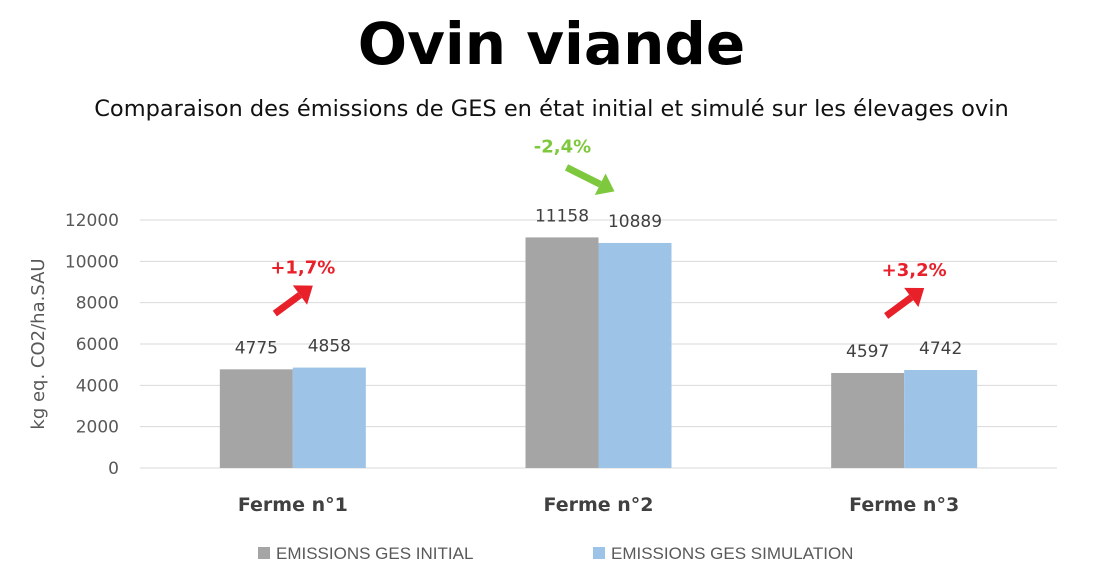 Image resolution: width=1103 pixels, height=575 pixels. I want to click on legend-label: EMISSIONS GES INITIAL, so click(374, 553).